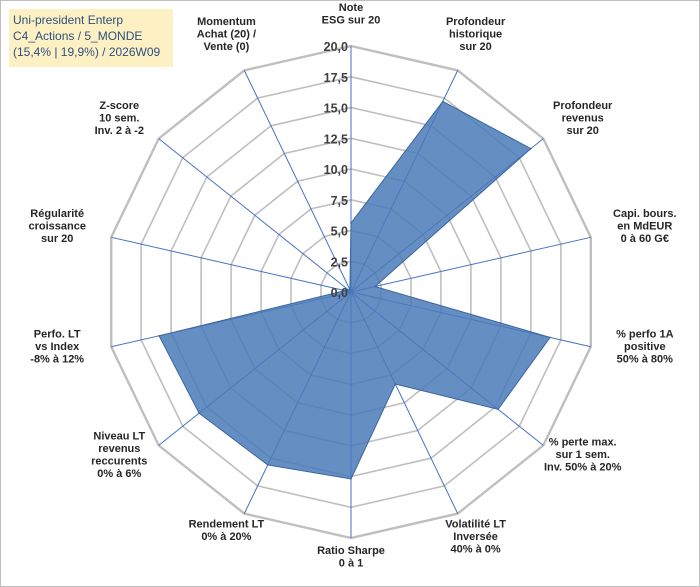  Describe the element at coordinates (68, 20) in the screenshot. I see `title-line-company: Uni-president Enterp` at that location.